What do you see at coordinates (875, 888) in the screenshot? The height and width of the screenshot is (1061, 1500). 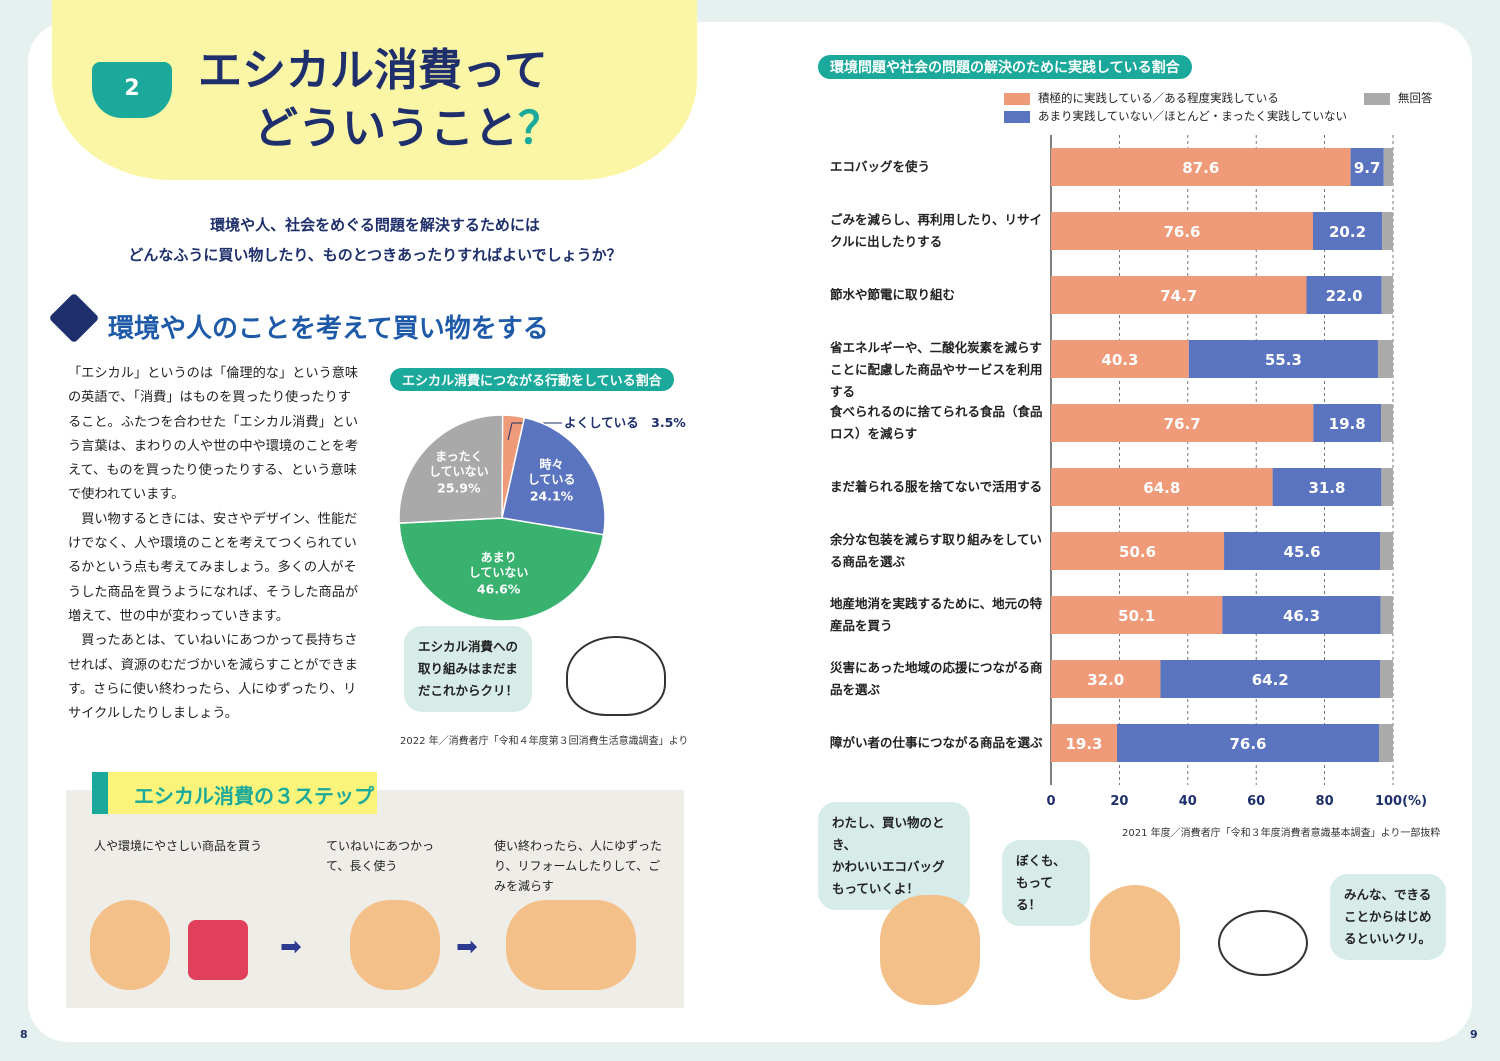 I see `bubble-line: もっていくよ！` at bounding box center [875, 888].